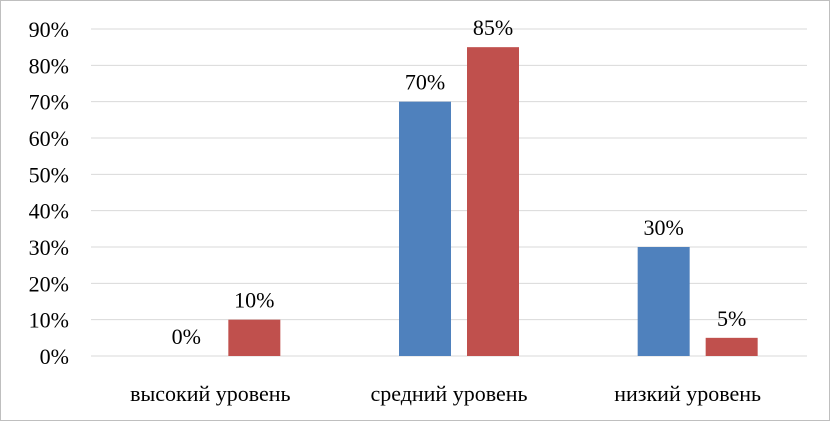 Image resolution: width=830 pixels, height=421 pixels. I want to click on category-label: средний уровень, so click(448, 393).